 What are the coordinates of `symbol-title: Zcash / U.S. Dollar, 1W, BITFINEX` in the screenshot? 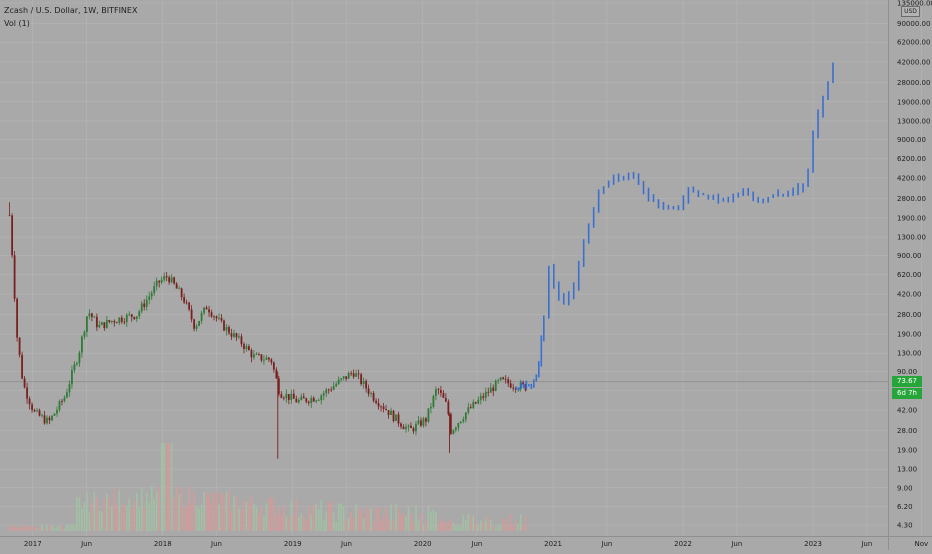 It's located at (70, 10).